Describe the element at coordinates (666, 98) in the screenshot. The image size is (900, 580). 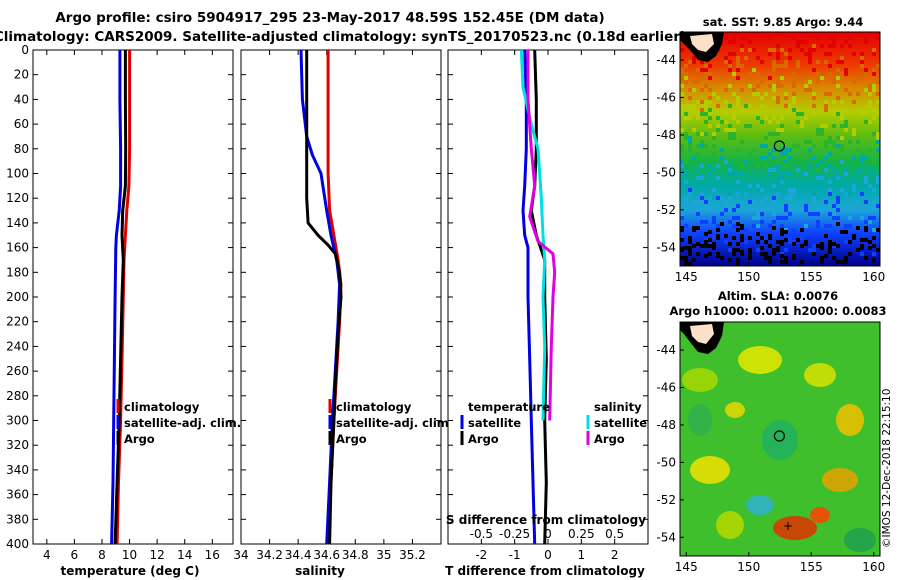
I see `map-y-tick-label: -46` at that location.